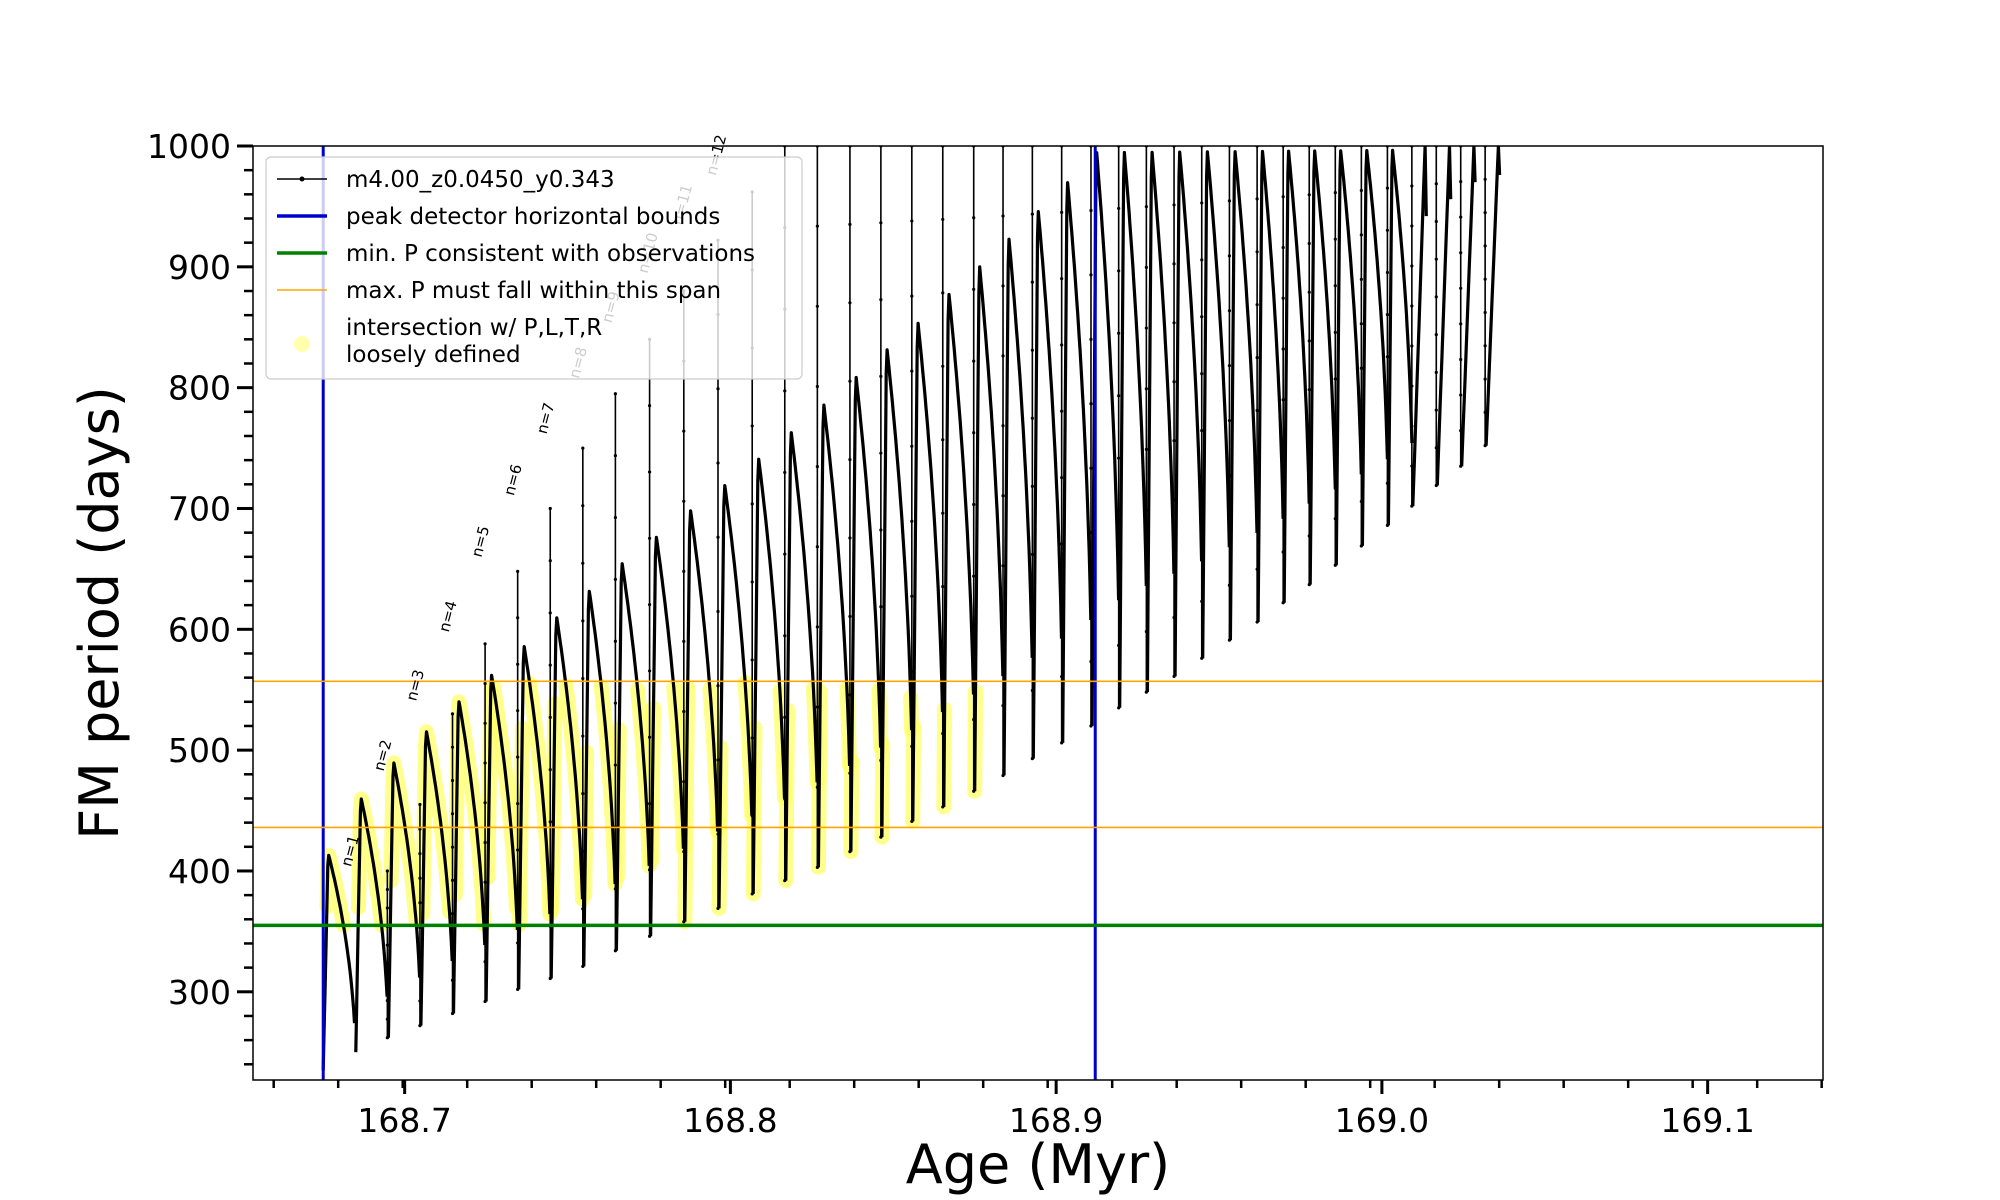 The height and width of the screenshot is (1200, 2000). I want to click on x-tick-label: 168.9, so click(1056, 1120).